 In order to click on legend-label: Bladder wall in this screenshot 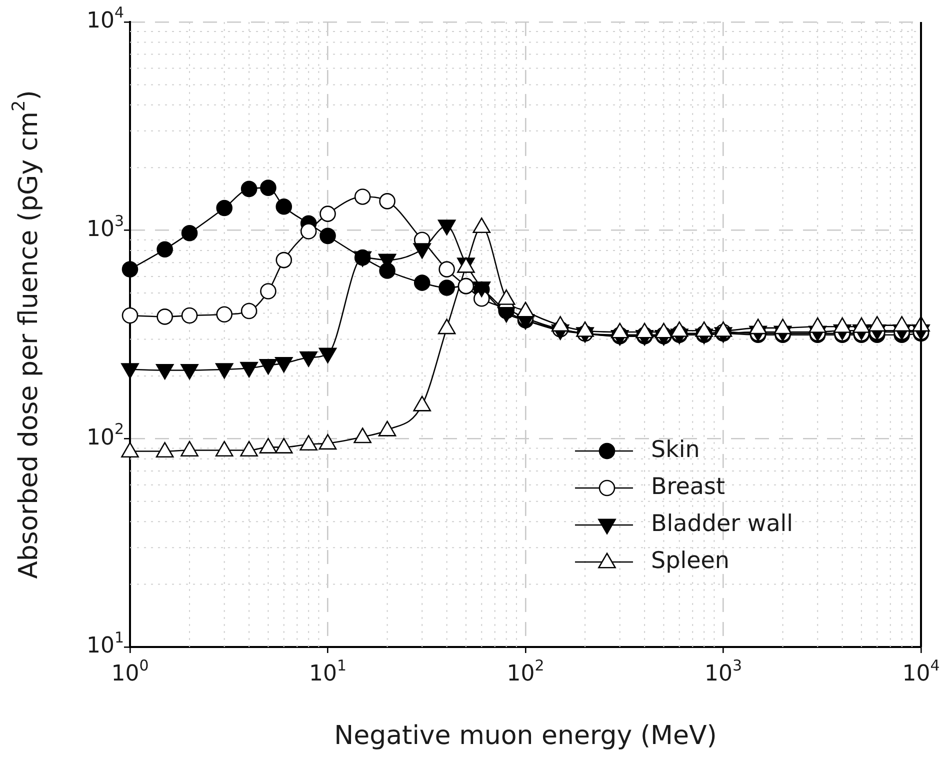, I will do `click(722, 523)`.